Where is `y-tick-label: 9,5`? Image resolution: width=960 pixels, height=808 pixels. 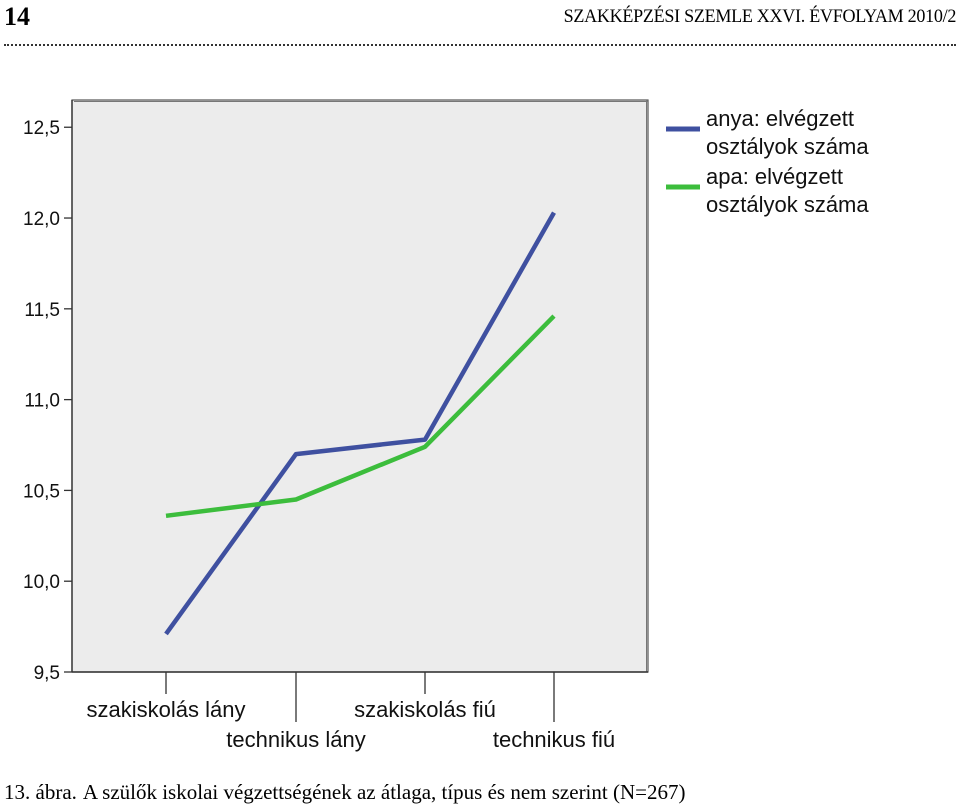
y-tick-label: 9,5 is located at coordinates (47, 673).